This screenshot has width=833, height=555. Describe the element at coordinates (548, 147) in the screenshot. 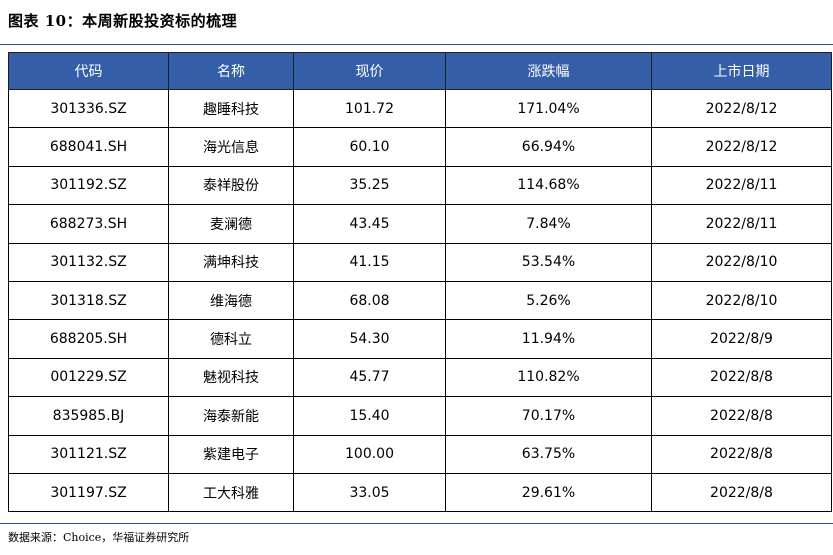

I see `cell-change: 66.94%` at that location.